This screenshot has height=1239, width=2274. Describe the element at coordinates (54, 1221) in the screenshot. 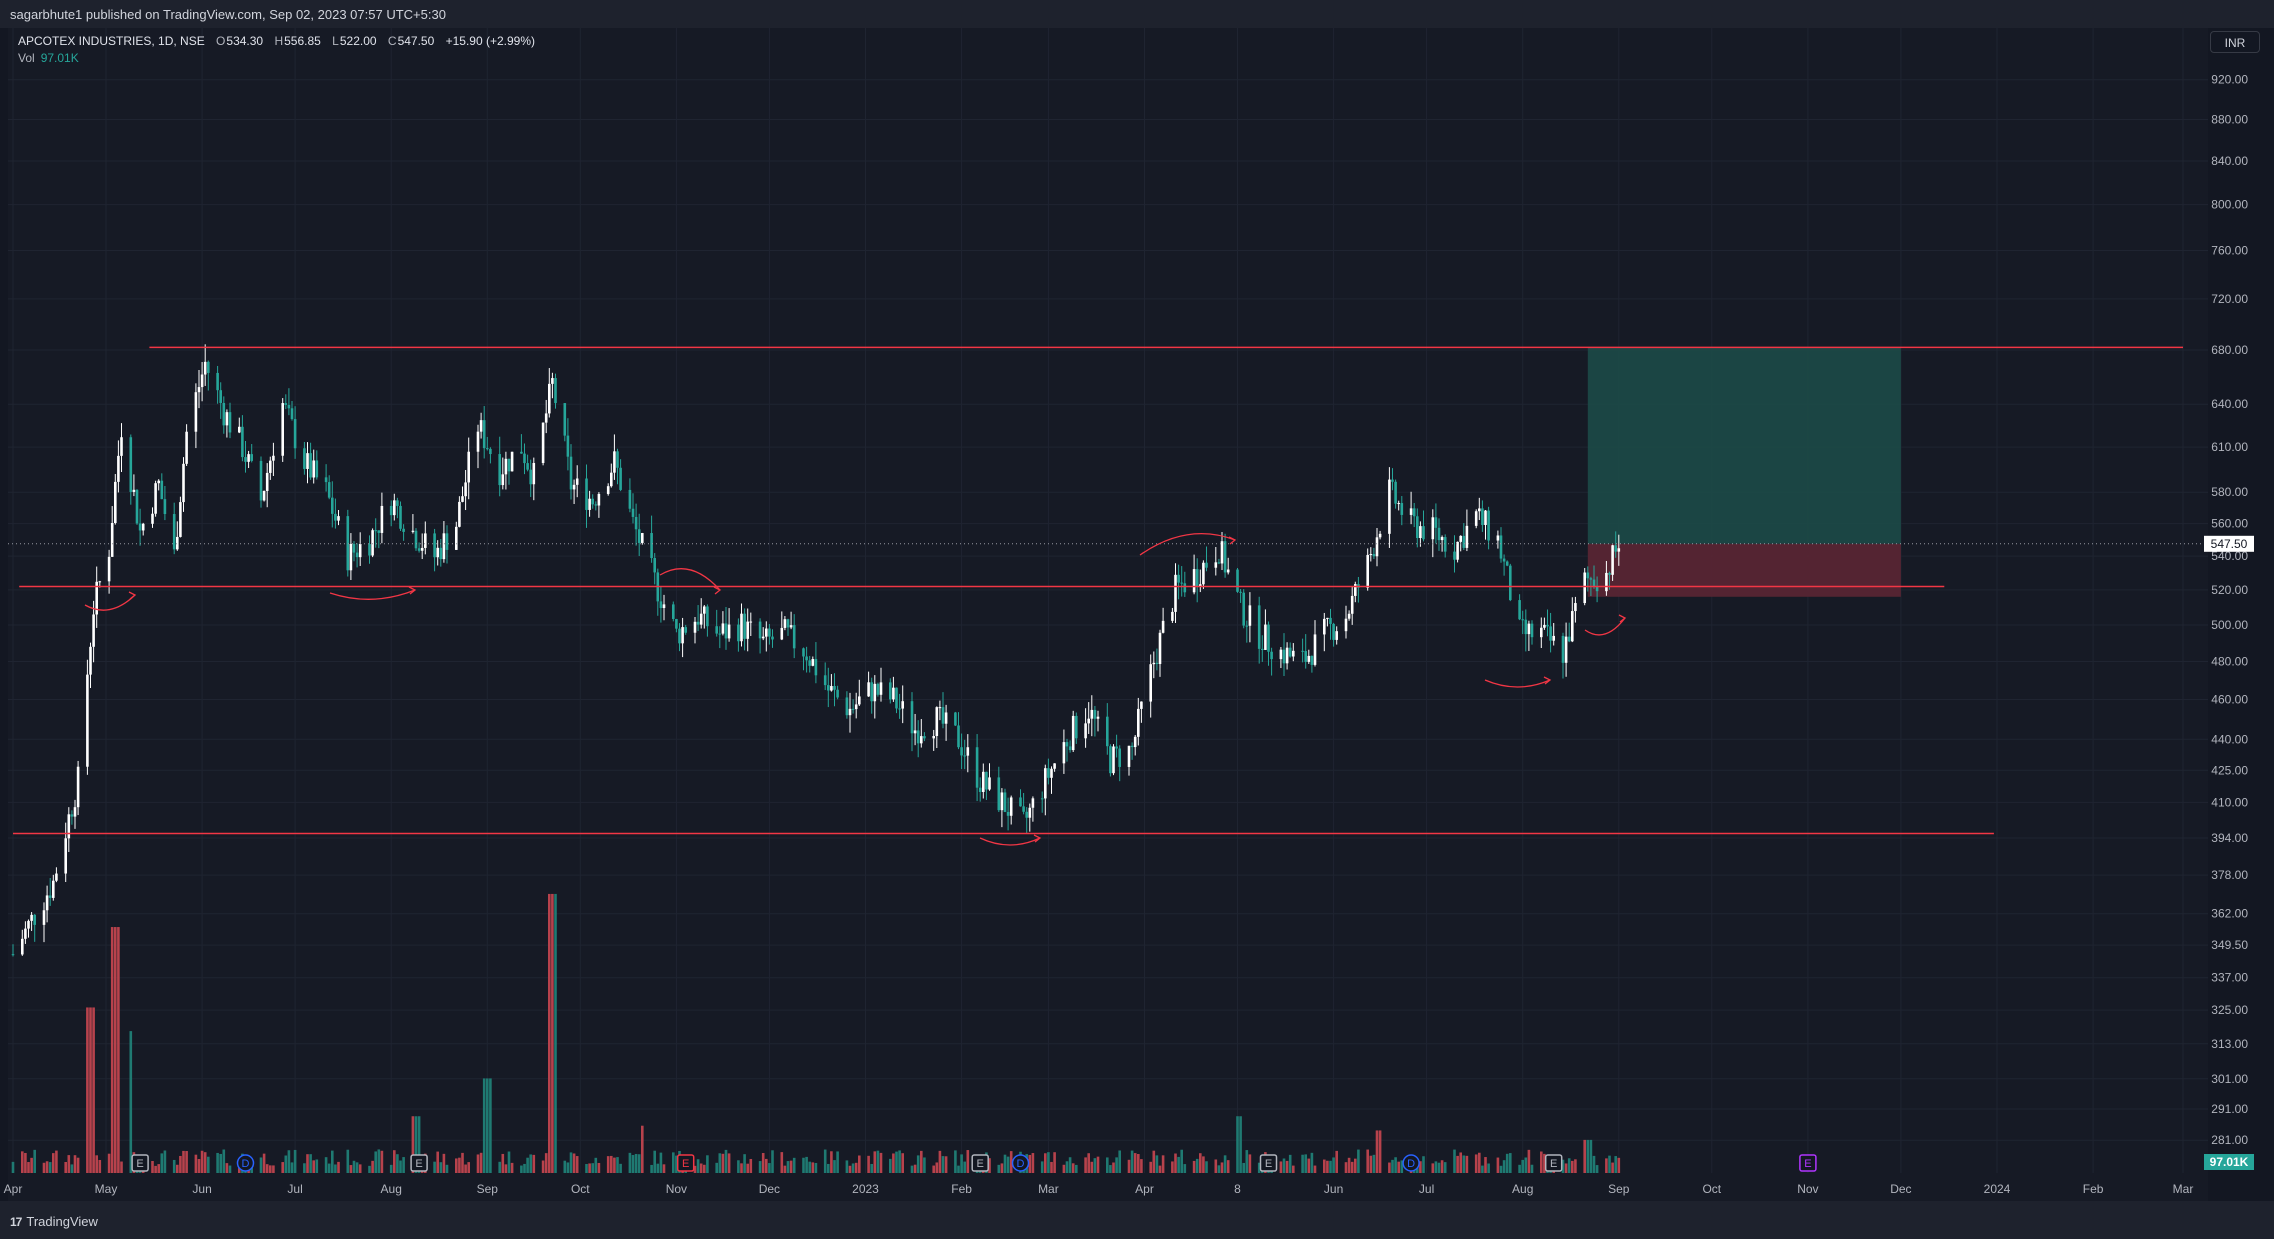

I see `brand: 17 TradingView` at that location.